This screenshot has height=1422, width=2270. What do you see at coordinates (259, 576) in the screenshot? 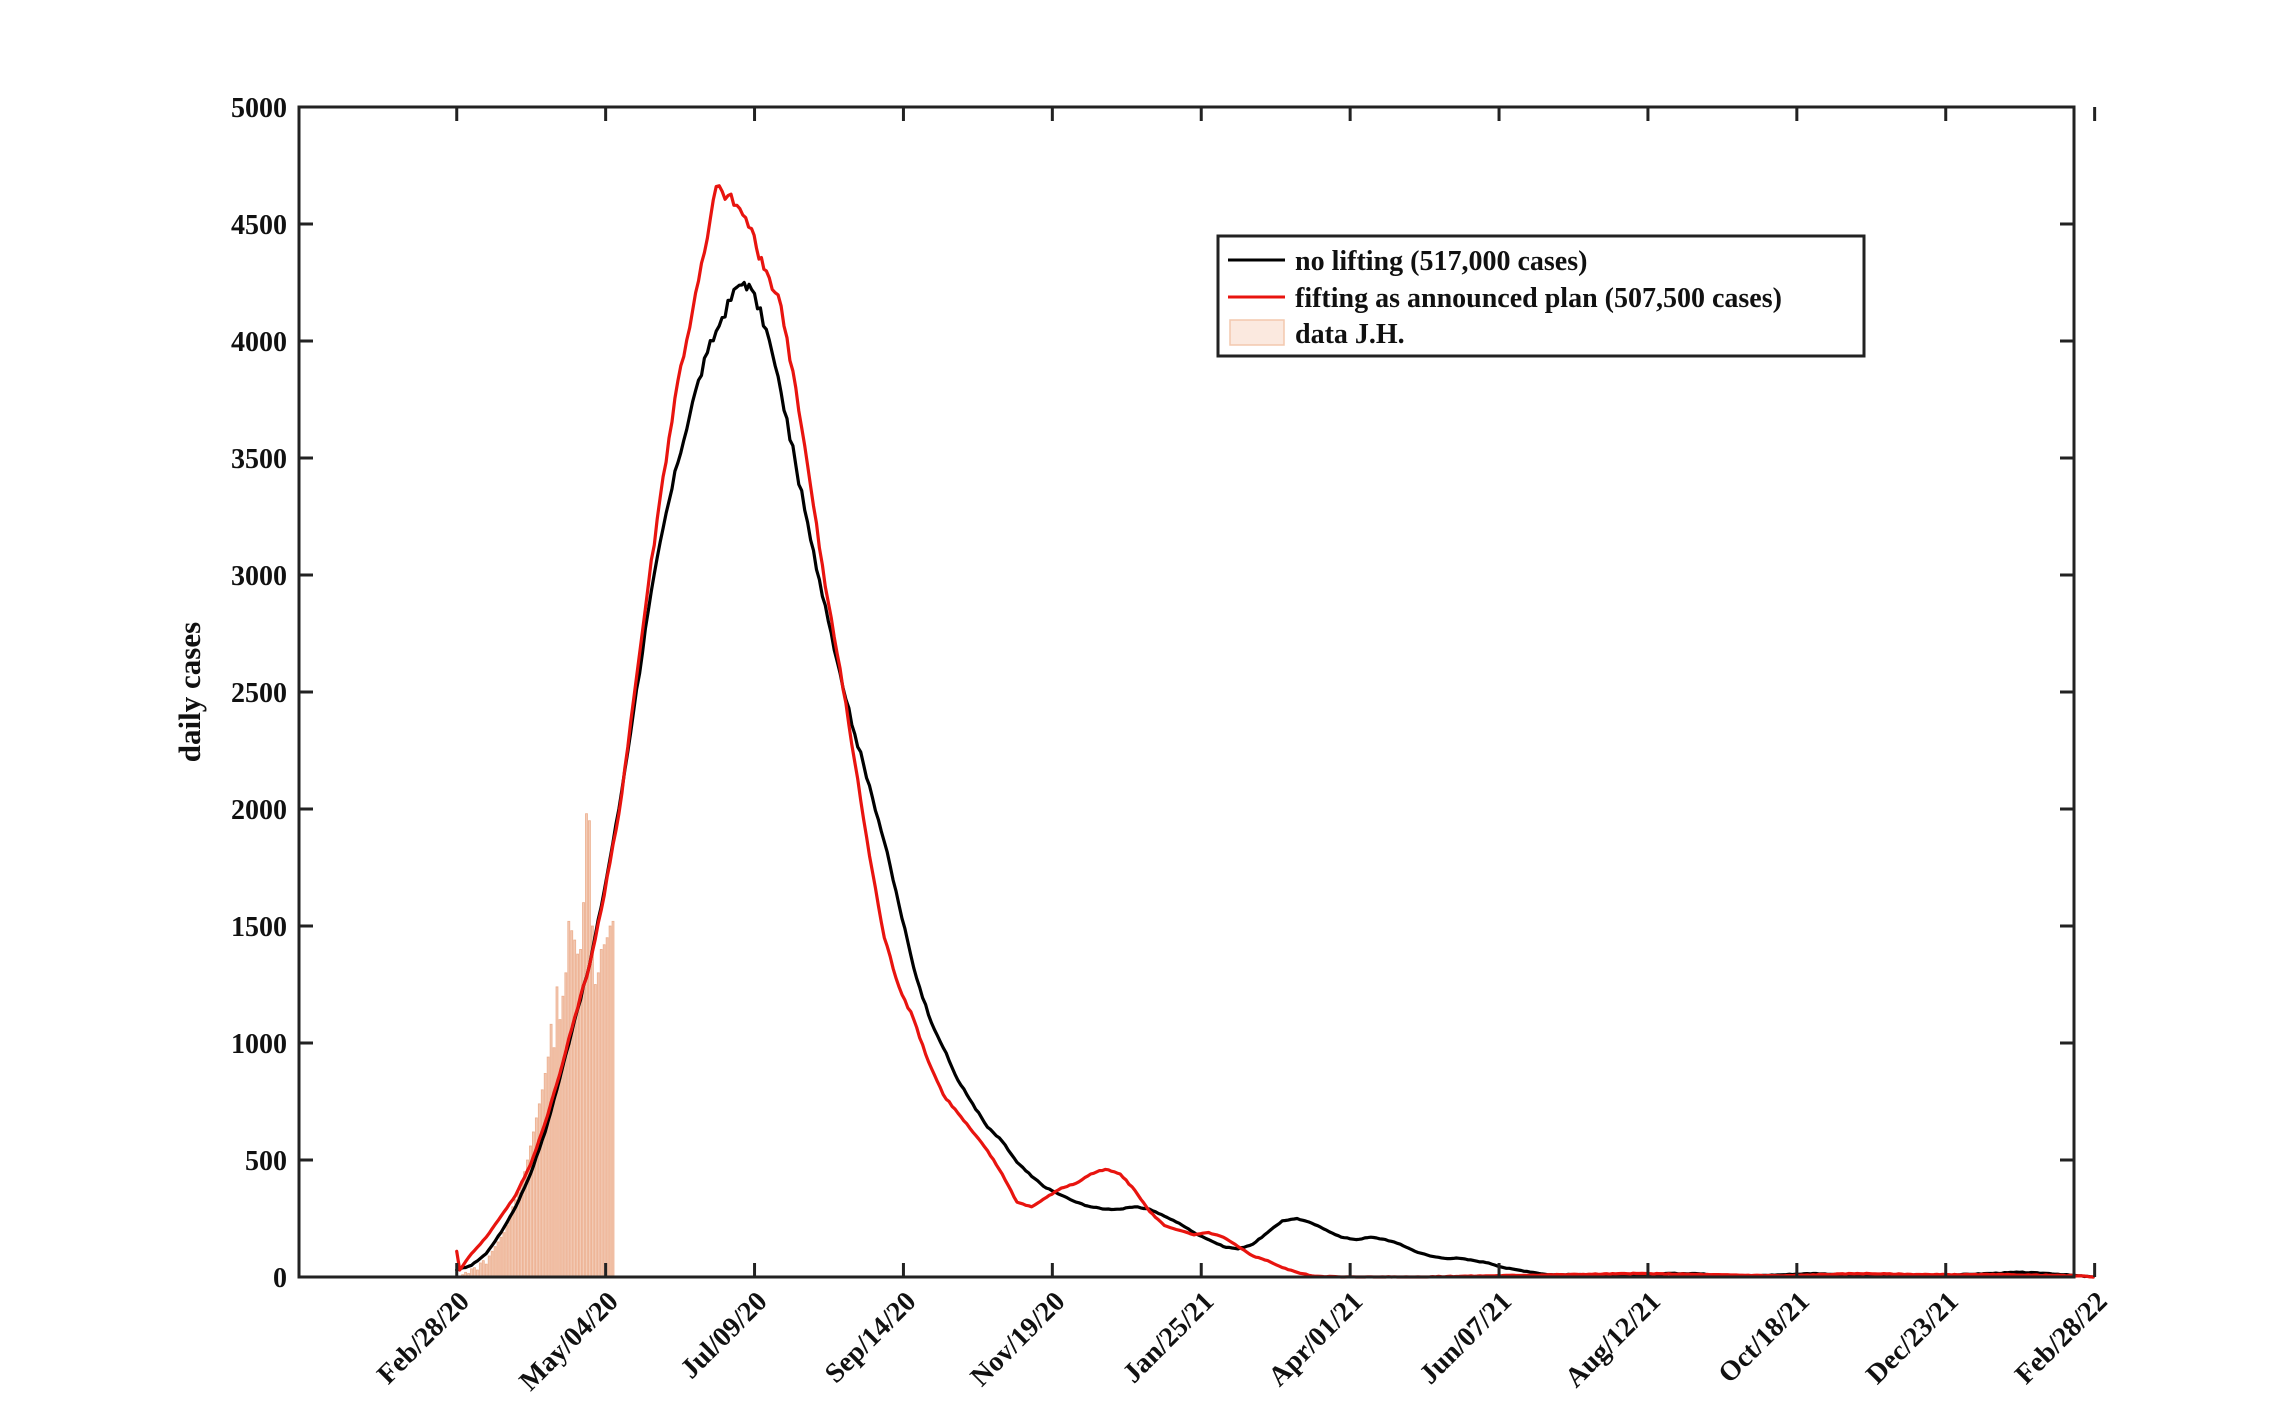
I see `y-tick-label: 3000` at bounding box center [259, 576].